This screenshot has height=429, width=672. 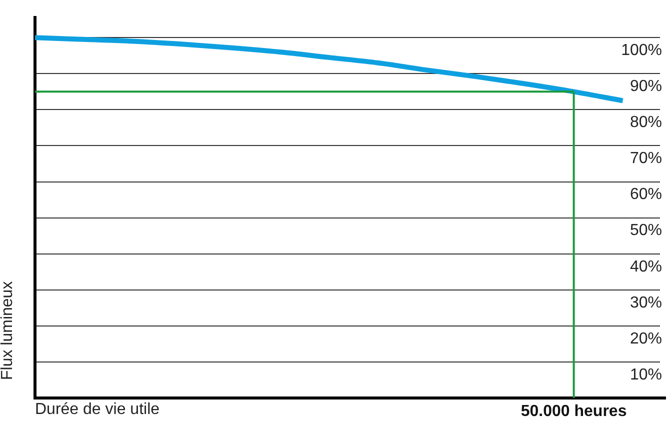 I want to click on y-tick-label: 100%, so click(x=641, y=51).